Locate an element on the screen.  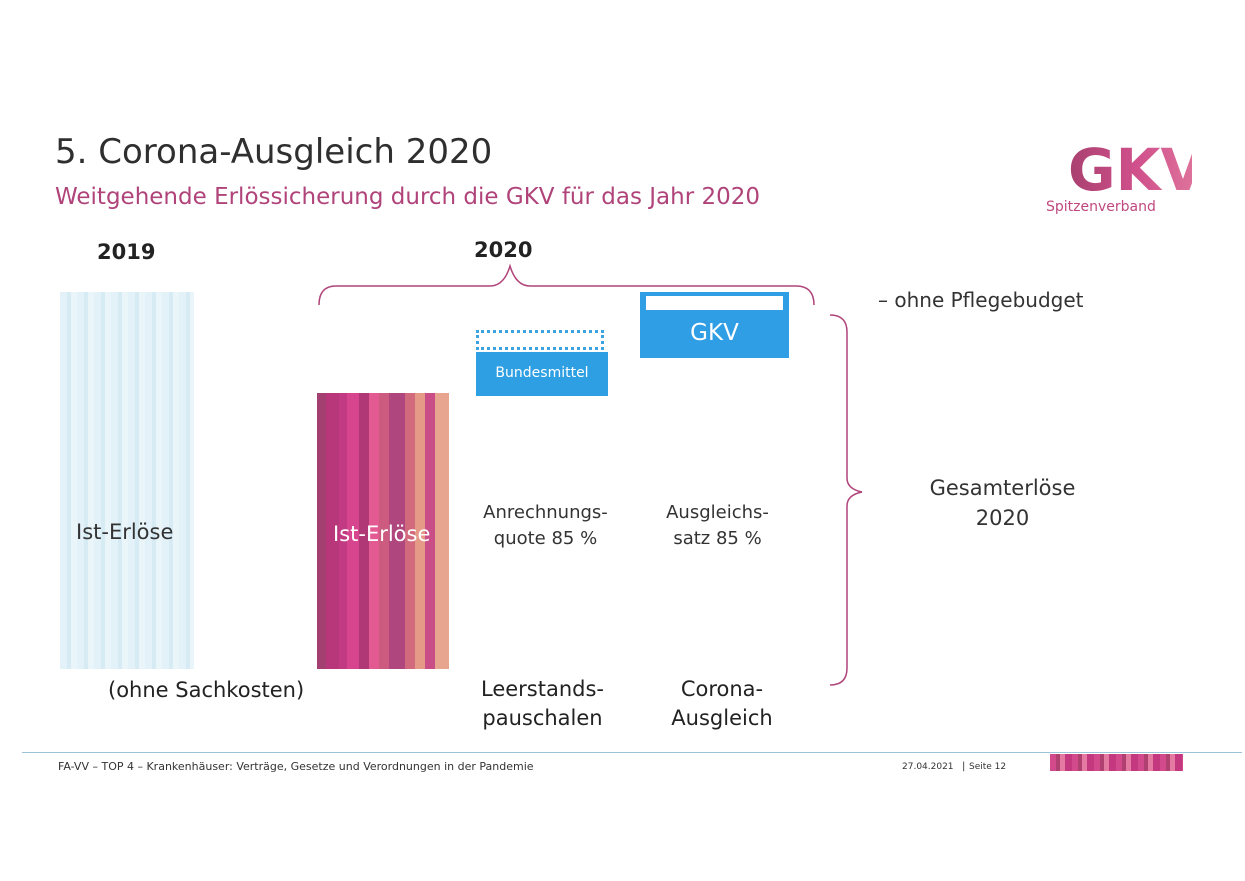
anrechnungsquote-text: Anrechnungs- quote 85 % is located at coordinates (545, 526).